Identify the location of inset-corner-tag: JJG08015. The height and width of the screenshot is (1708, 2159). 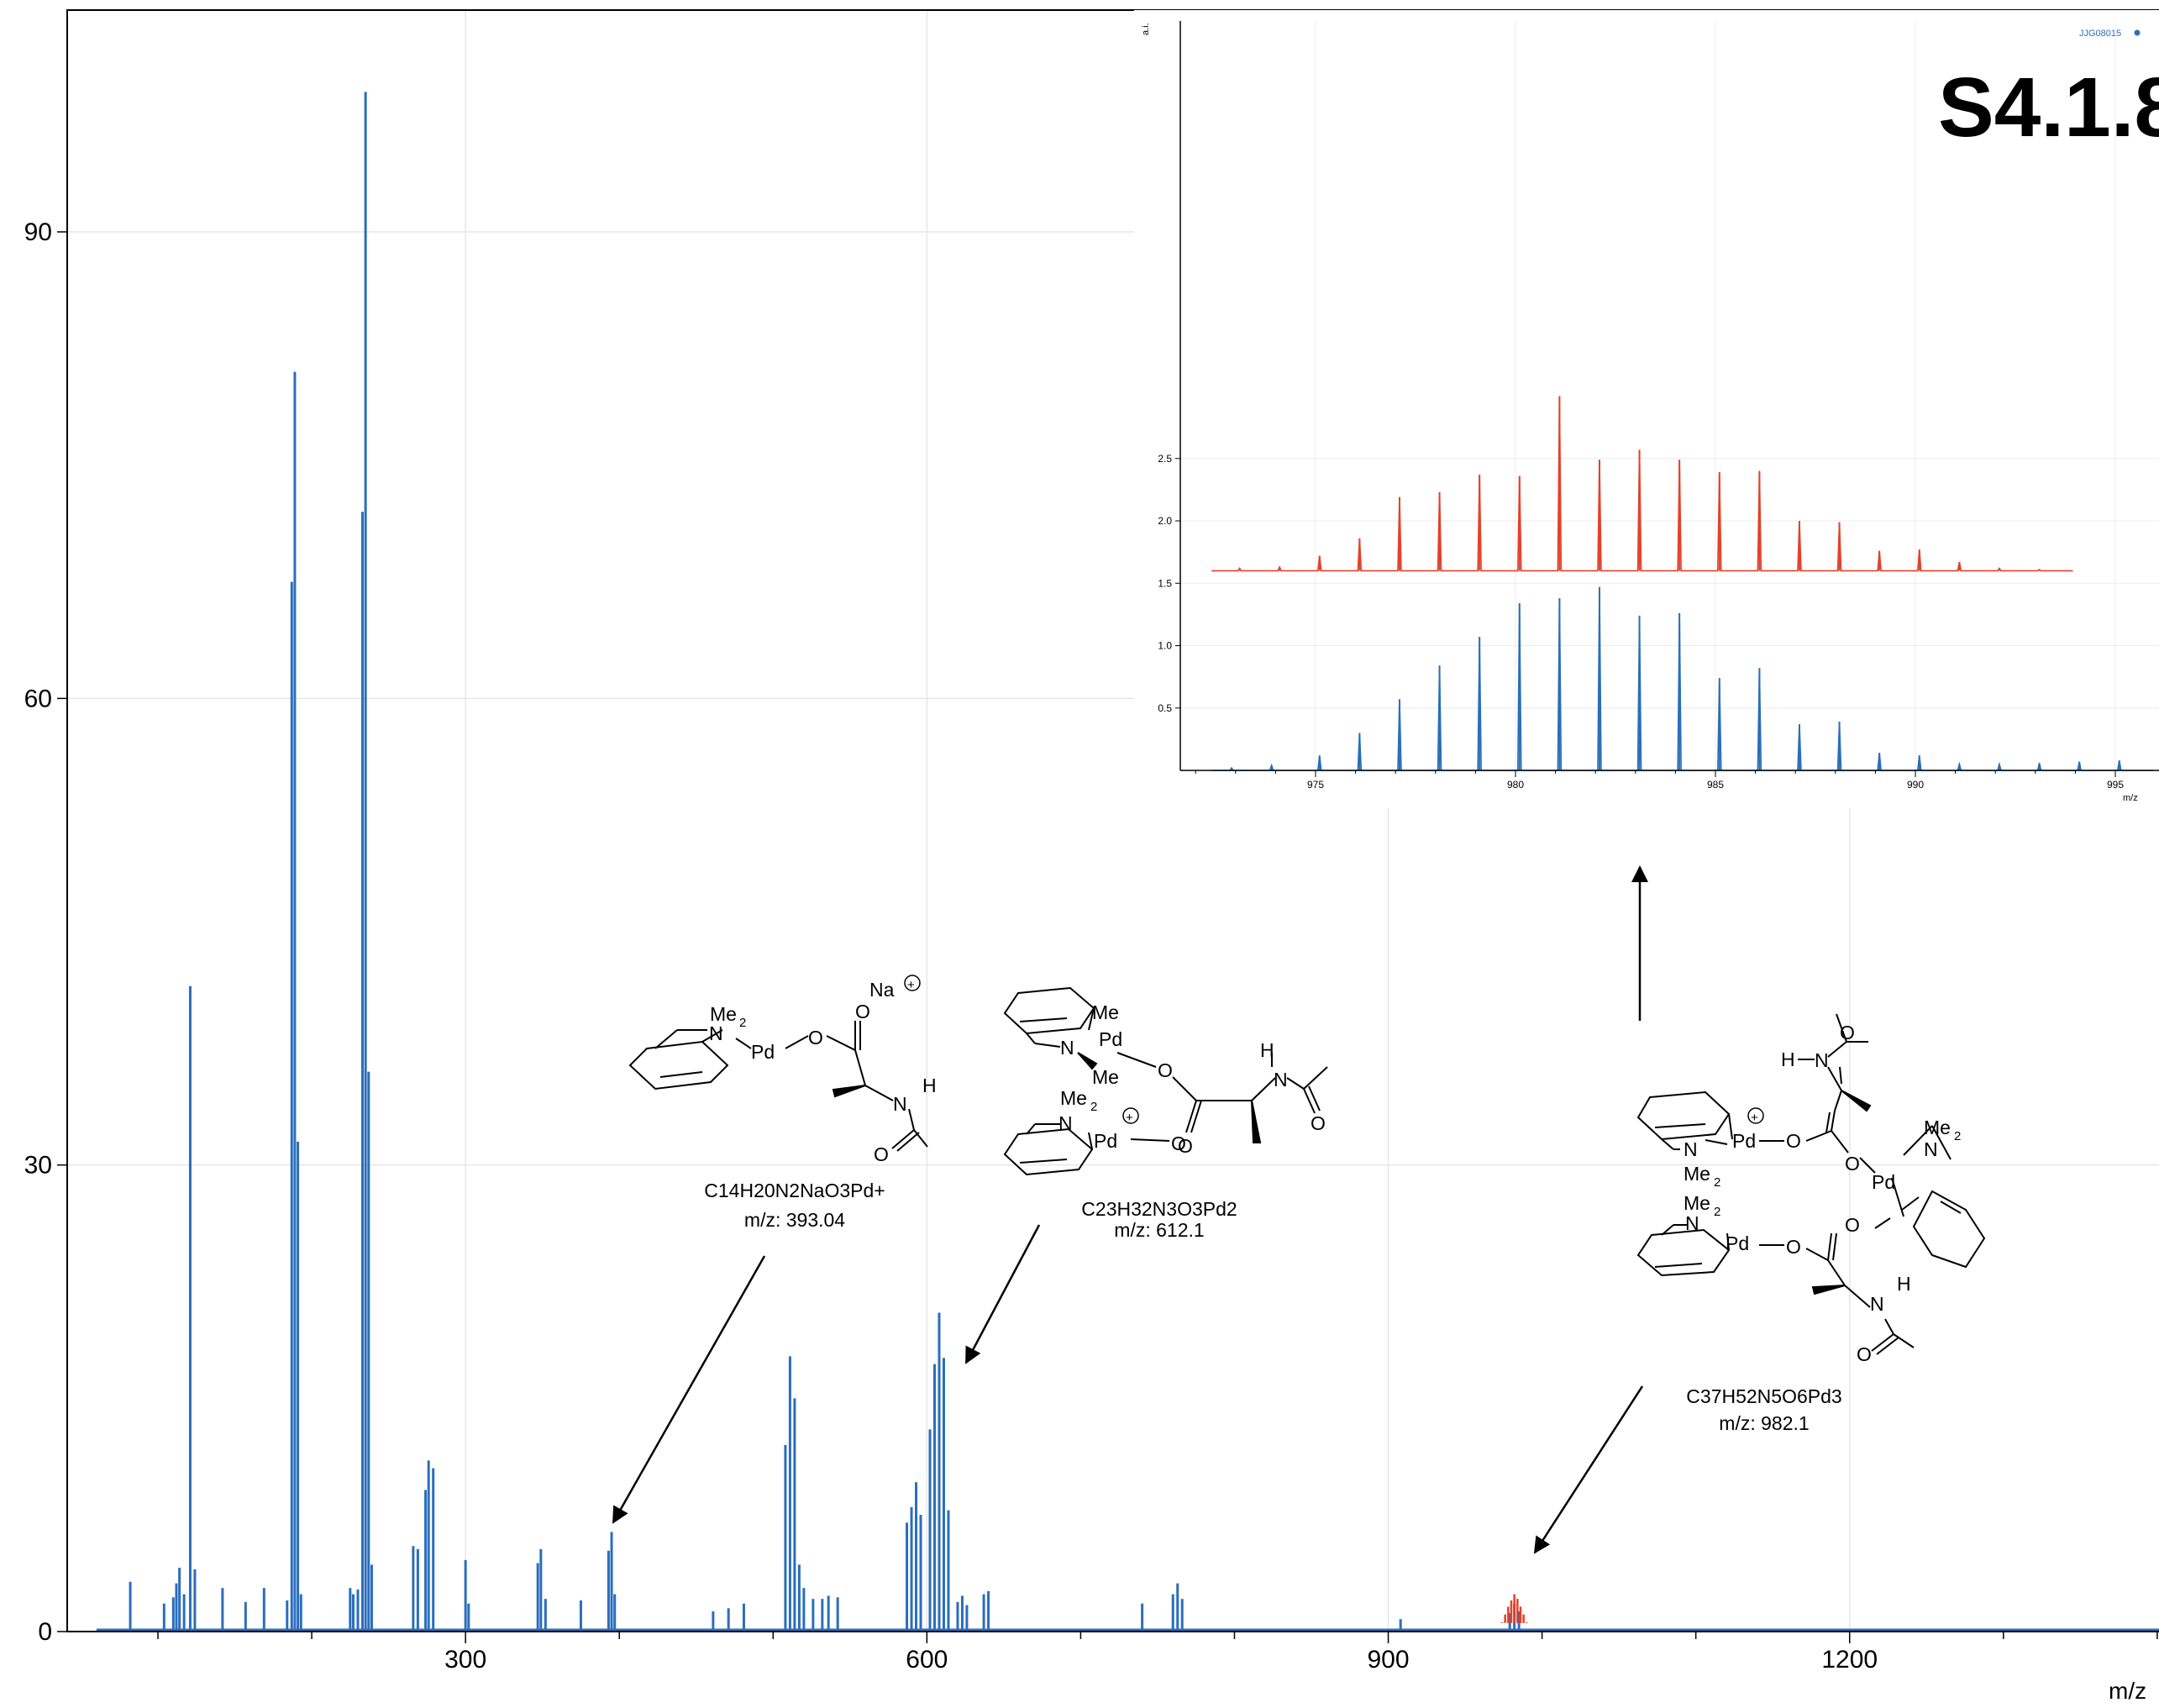
(2100, 34).